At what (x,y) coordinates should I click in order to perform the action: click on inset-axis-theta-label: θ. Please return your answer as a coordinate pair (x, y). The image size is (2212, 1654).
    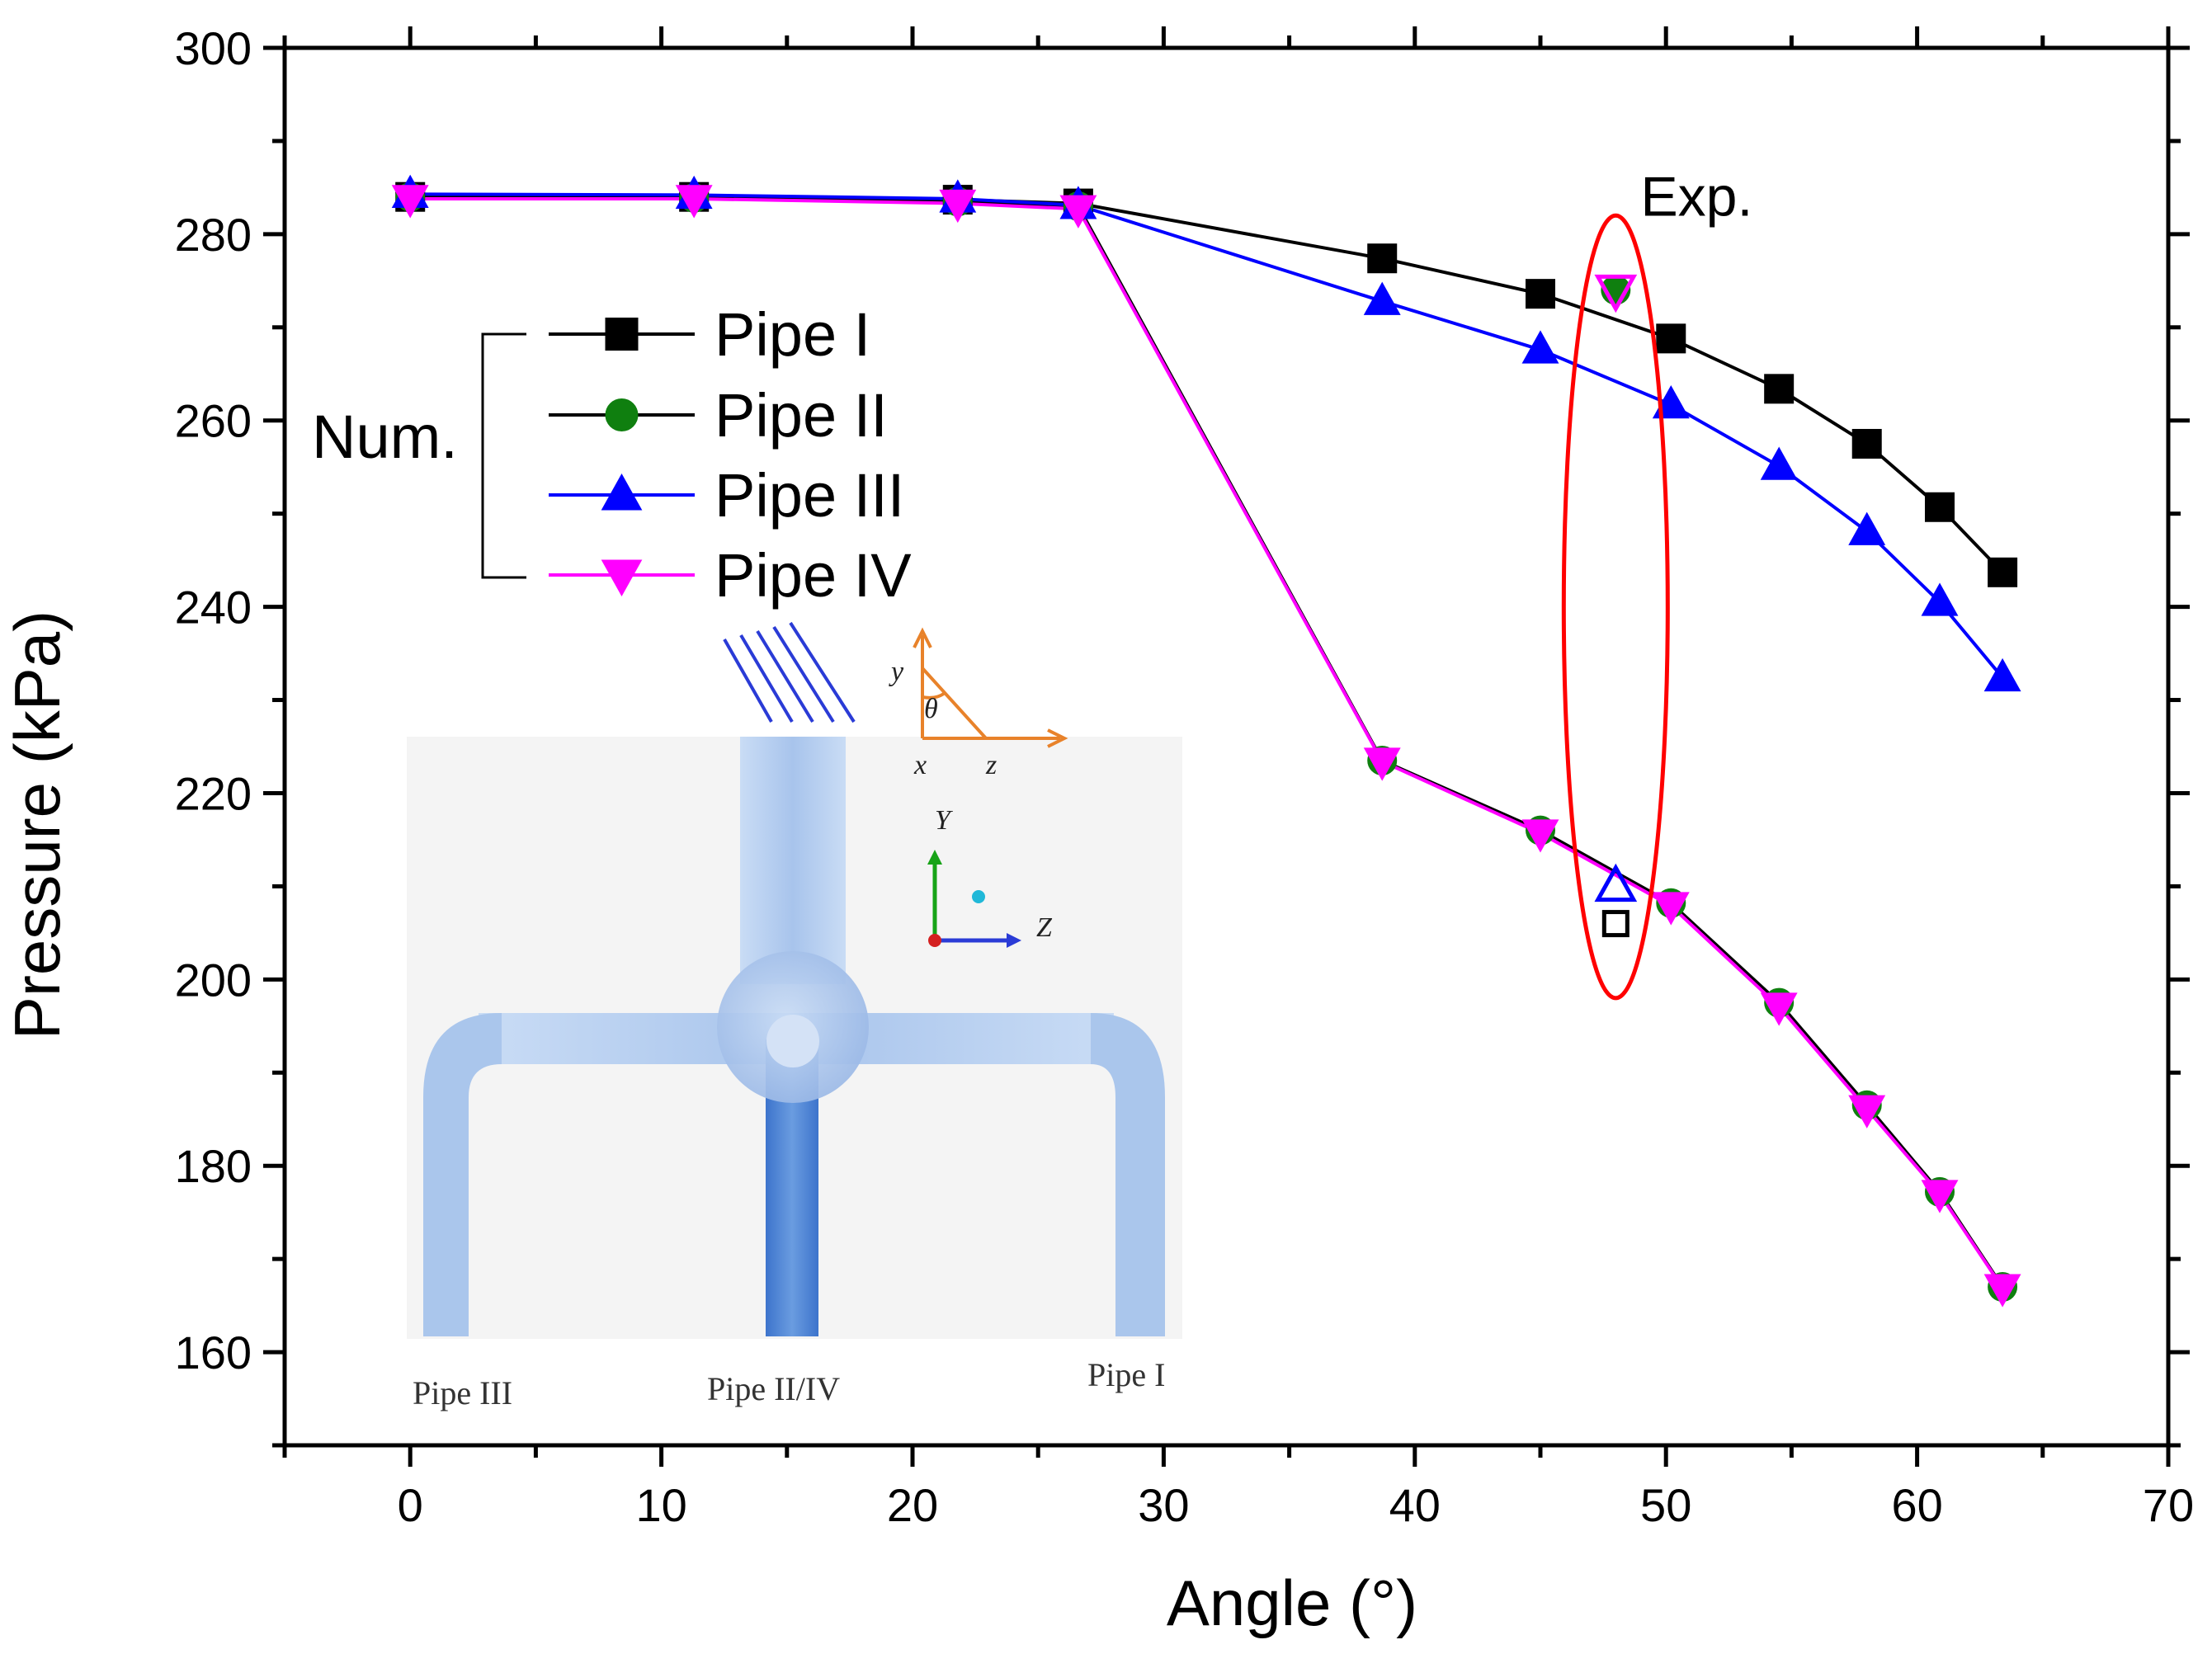
    Looking at the image, I should click on (931, 709).